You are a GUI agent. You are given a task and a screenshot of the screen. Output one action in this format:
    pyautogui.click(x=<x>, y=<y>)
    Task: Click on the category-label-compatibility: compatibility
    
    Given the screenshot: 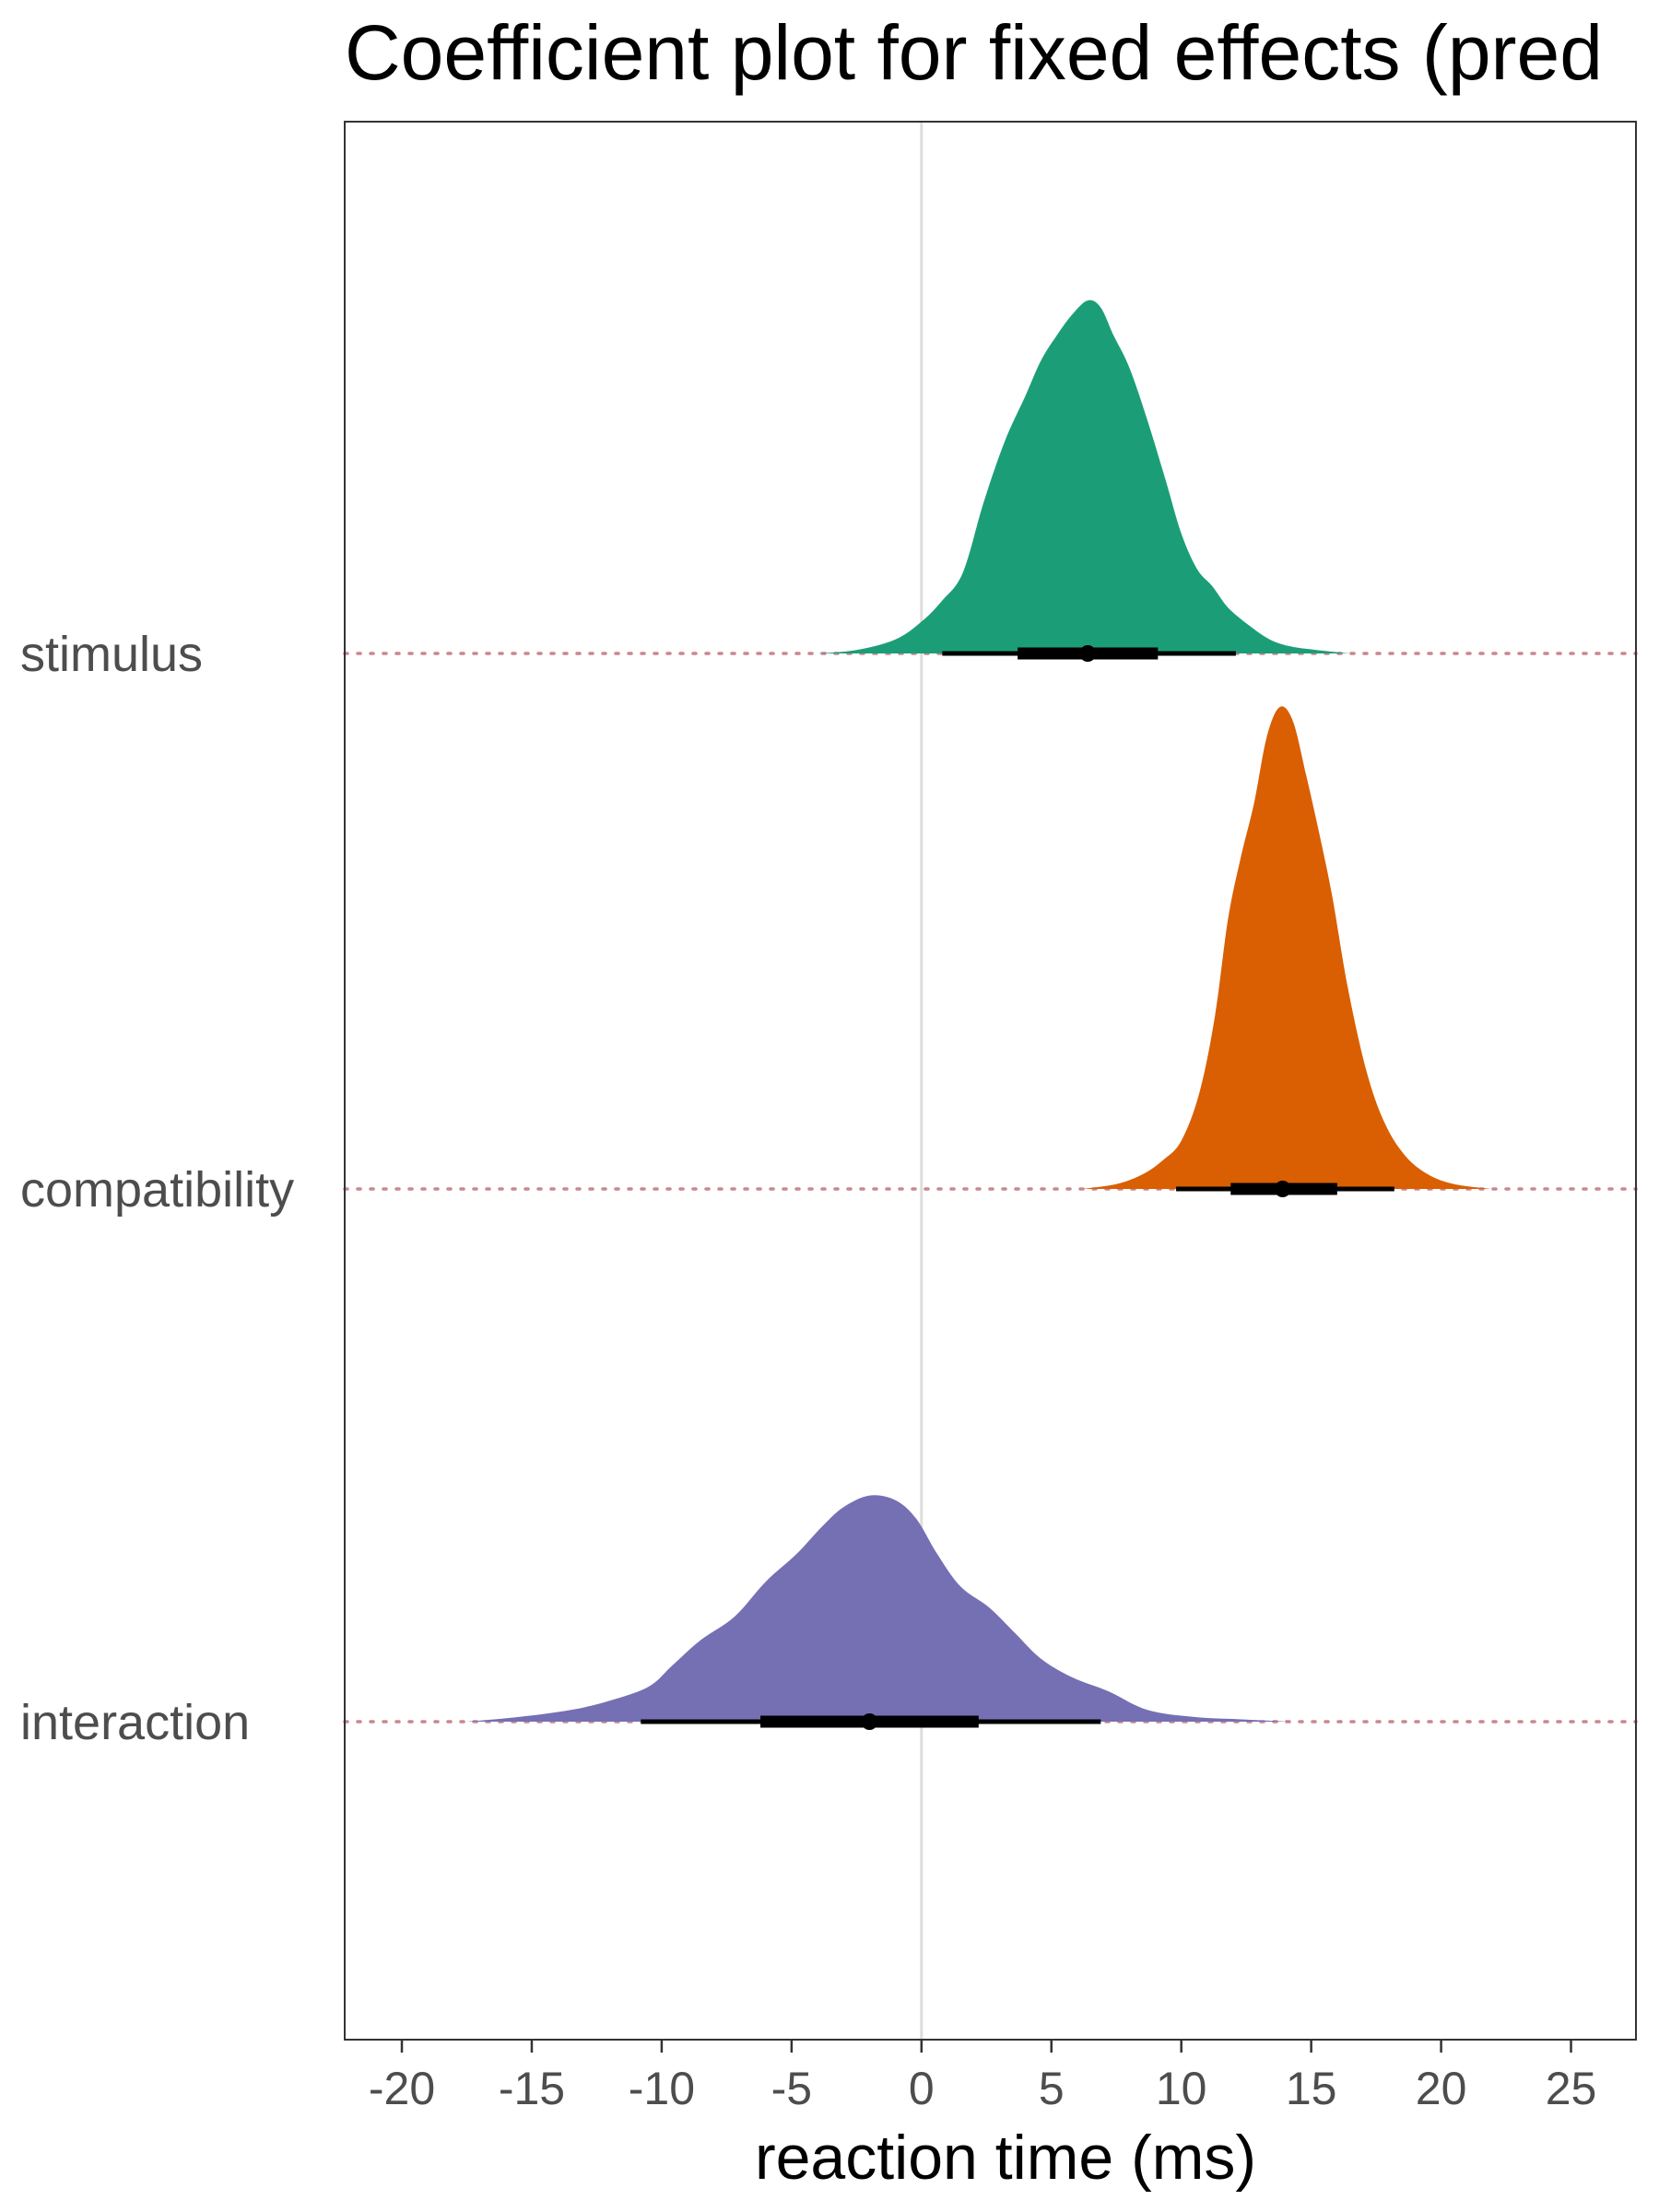 What is the action you would take?
    pyautogui.click(x=157, y=1190)
    